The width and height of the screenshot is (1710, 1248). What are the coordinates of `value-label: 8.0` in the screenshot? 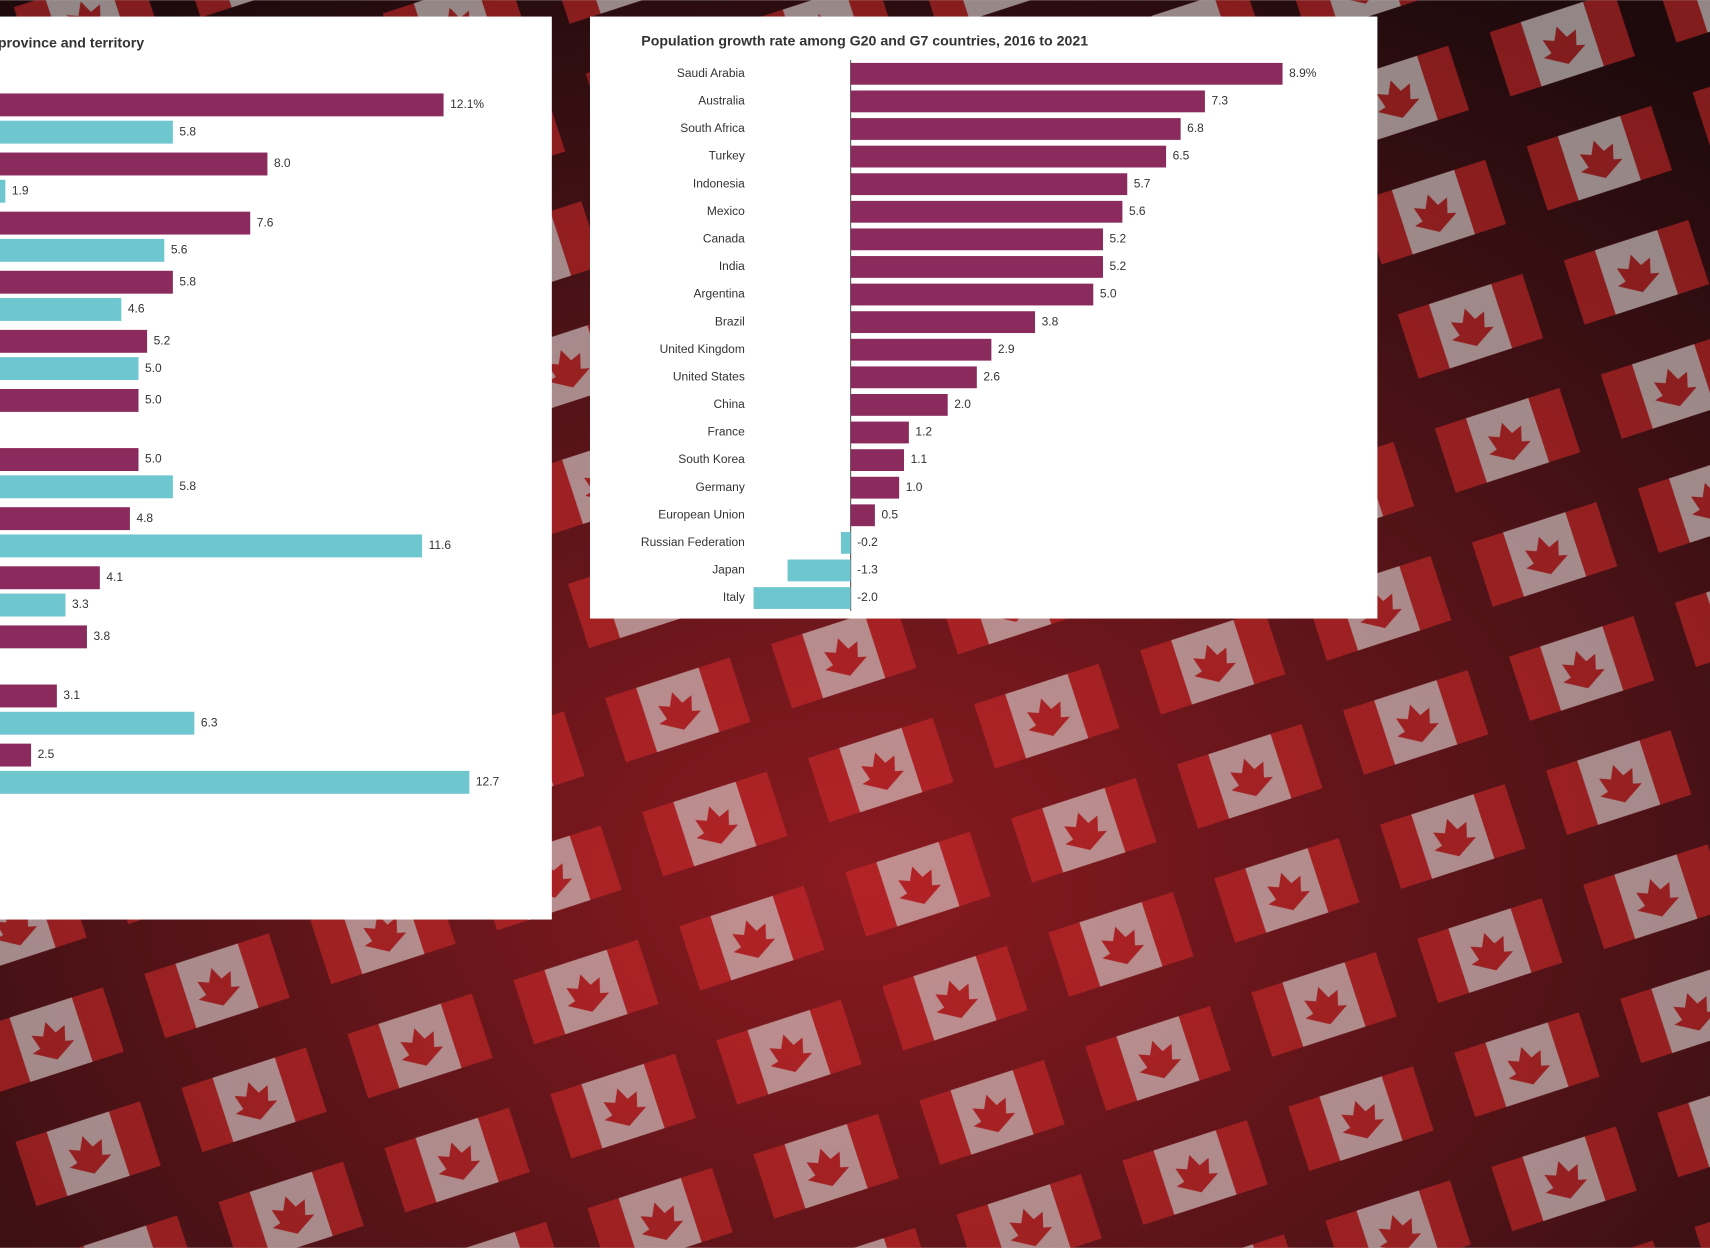 It's located at (282, 163).